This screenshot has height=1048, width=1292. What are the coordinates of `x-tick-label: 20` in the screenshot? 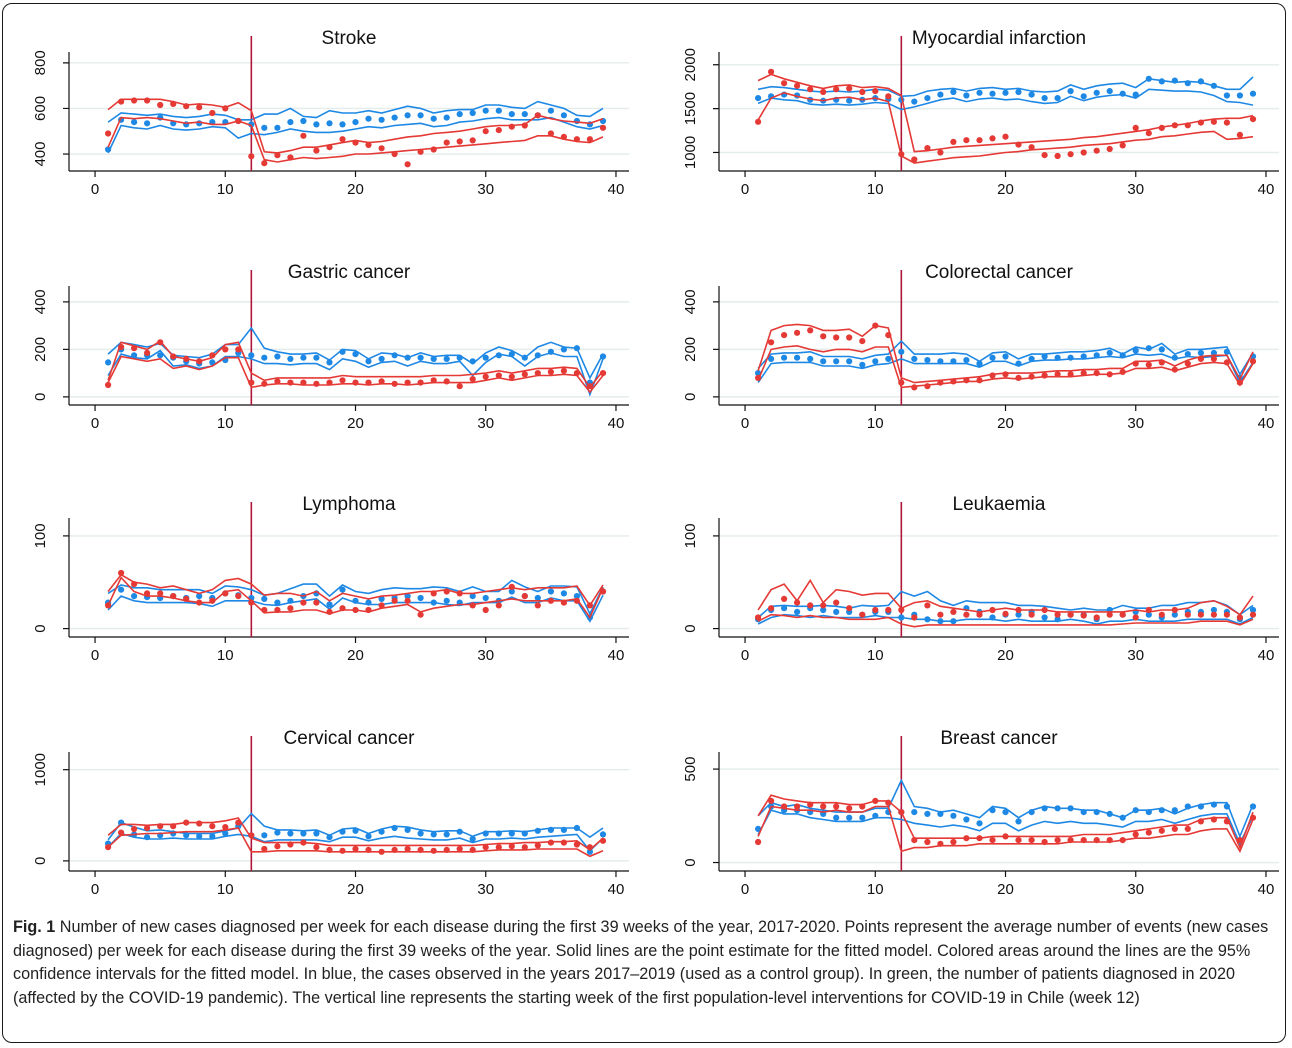 It's located at (355, 189).